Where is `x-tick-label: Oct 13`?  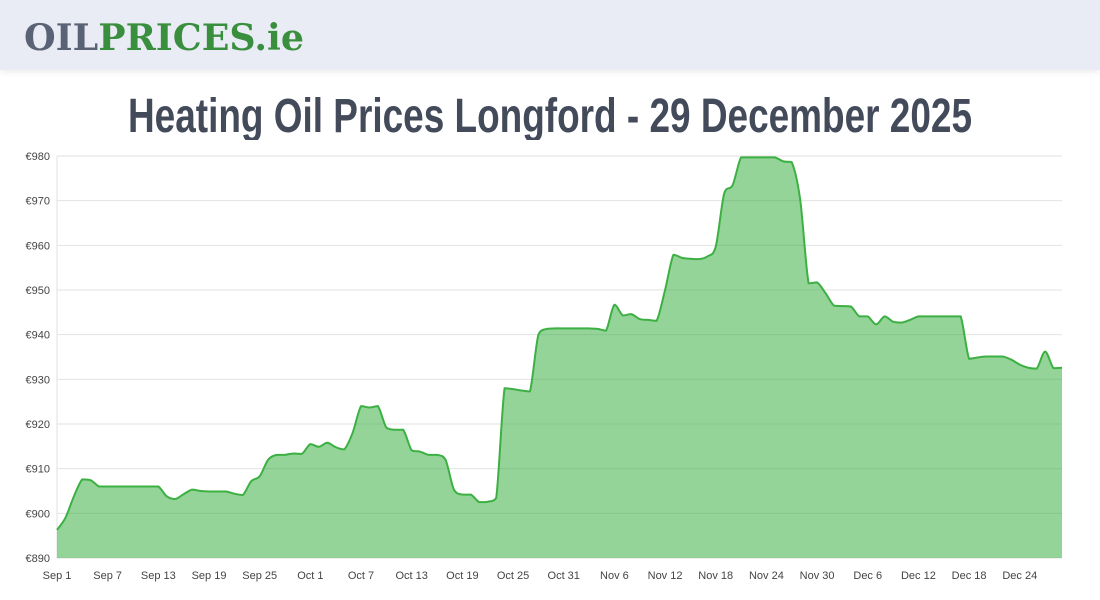
x-tick-label: Oct 13 is located at coordinates (412, 576).